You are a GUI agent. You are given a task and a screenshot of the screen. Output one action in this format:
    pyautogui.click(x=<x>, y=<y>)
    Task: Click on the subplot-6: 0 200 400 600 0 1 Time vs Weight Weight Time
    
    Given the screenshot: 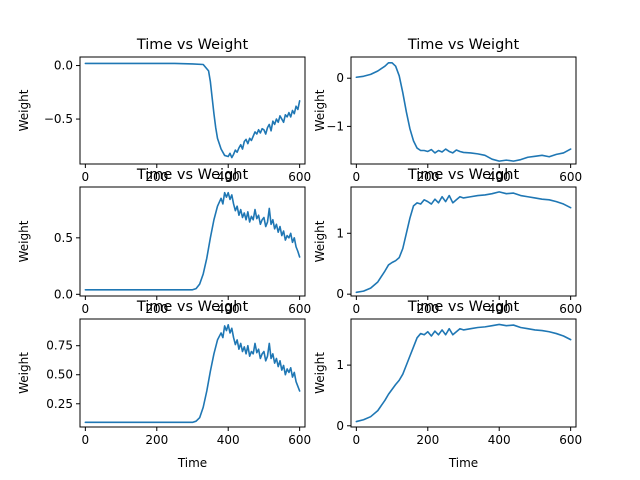 What is the action you would take?
    pyautogui.click(x=447, y=384)
    